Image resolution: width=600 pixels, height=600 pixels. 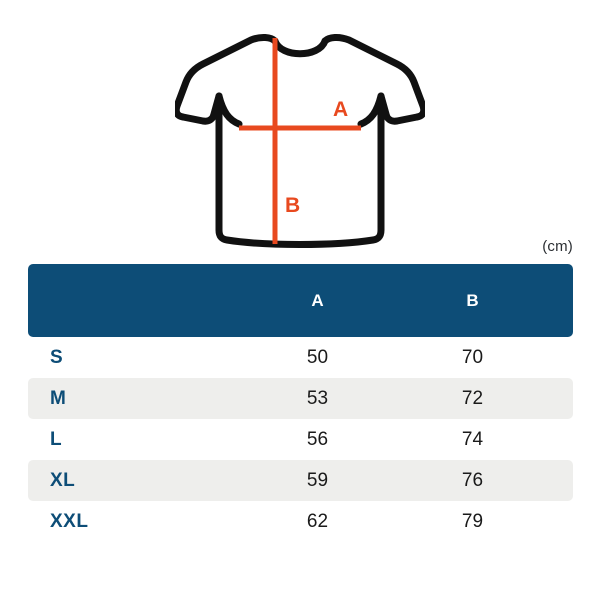 What do you see at coordinates (300, 439) in the screenshot?
I see `table-row: L 56 74` at bounding box center [300, 439].